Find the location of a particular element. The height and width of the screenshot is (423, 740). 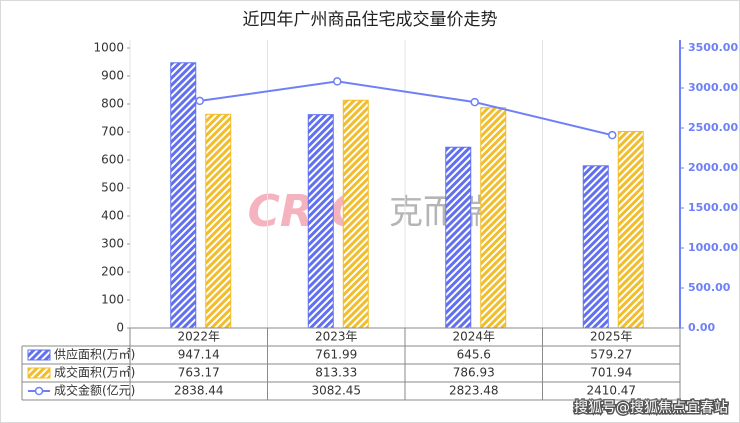

y2-tick-label: 3000.00 is located at coordinates (713, 87).